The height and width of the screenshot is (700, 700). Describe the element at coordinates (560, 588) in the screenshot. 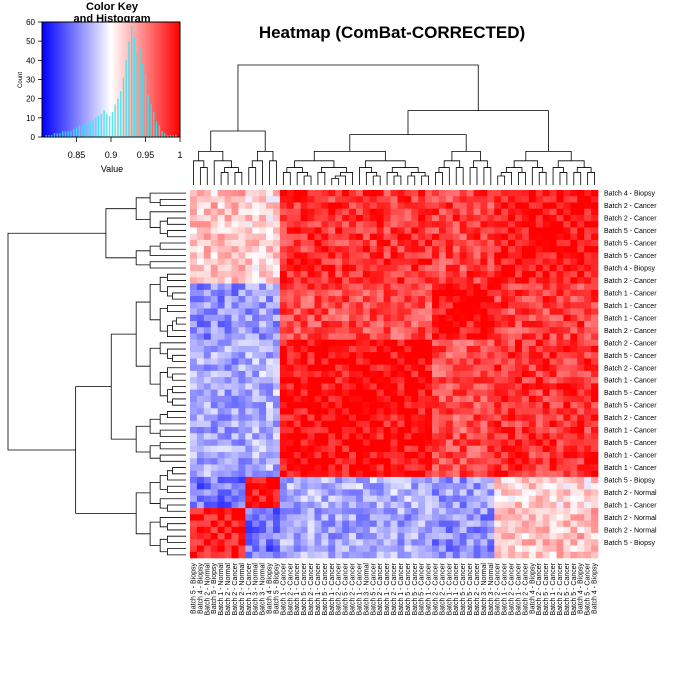

I see `column-label: Batch 2 - Cancer` at that location.